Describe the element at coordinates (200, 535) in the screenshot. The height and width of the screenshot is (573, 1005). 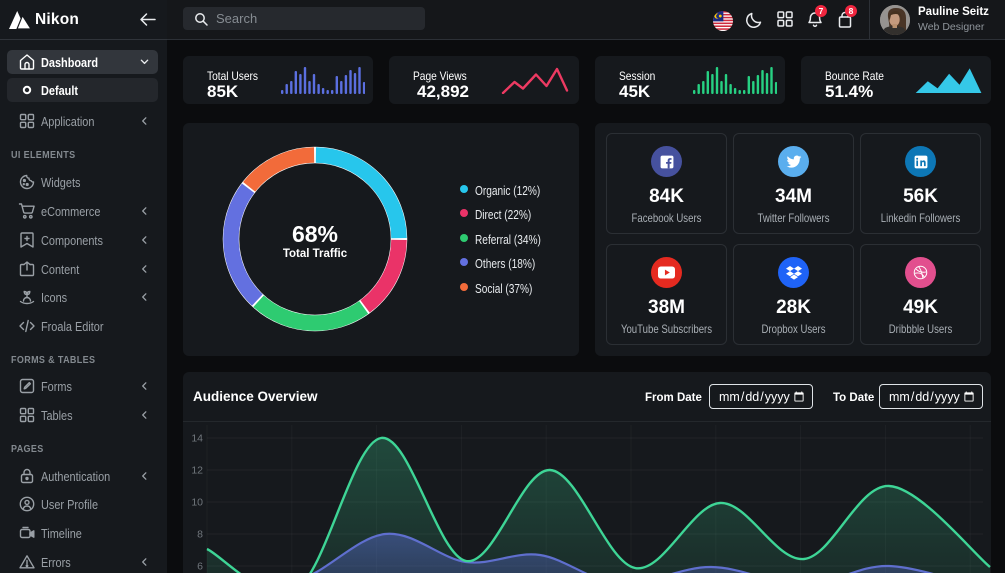
I see `svg-text: 8` at that location.